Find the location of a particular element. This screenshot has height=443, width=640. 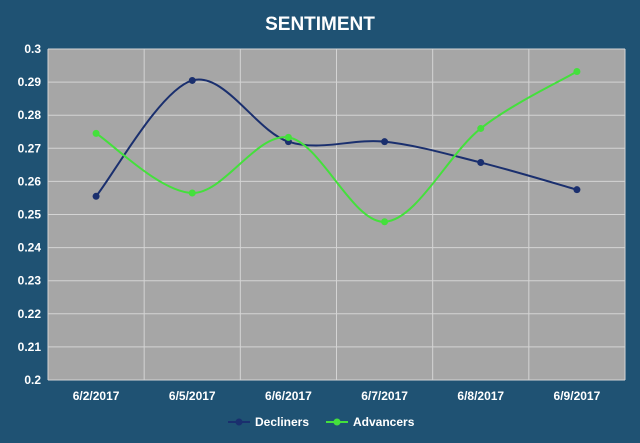

y-tick-label: 0.24 is located at coordinates (30, 248).